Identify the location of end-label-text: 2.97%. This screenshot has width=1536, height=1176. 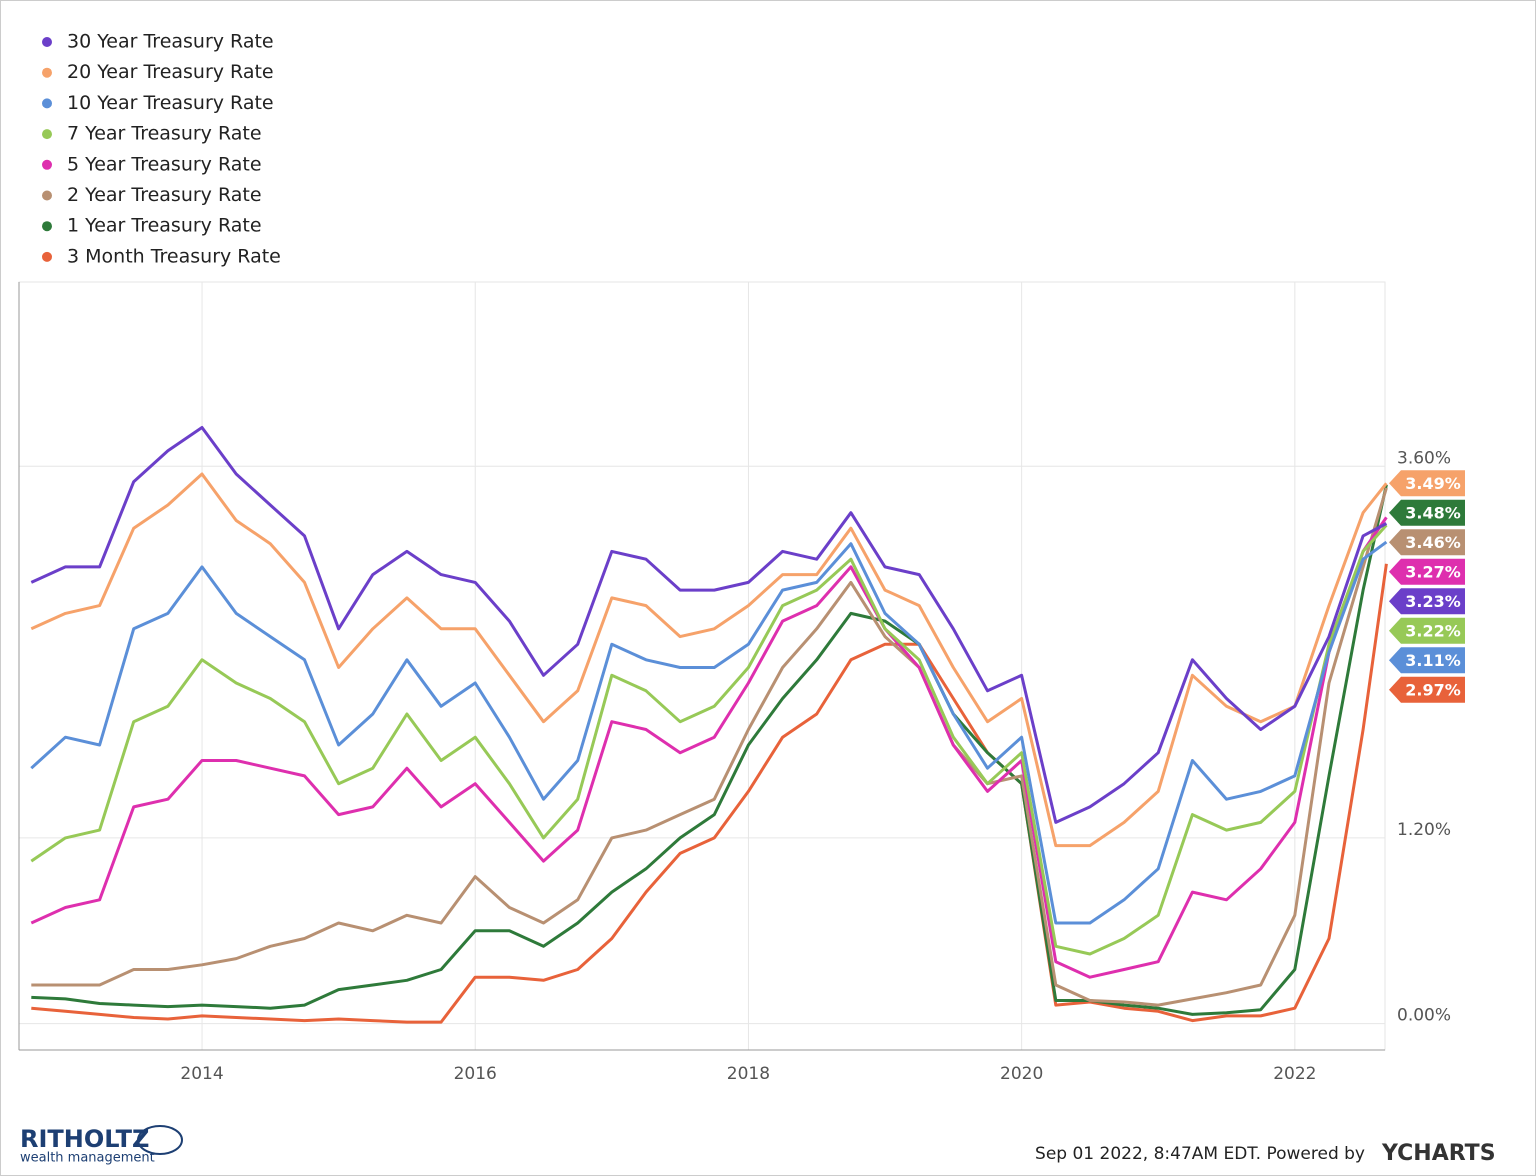
(1433, 689).